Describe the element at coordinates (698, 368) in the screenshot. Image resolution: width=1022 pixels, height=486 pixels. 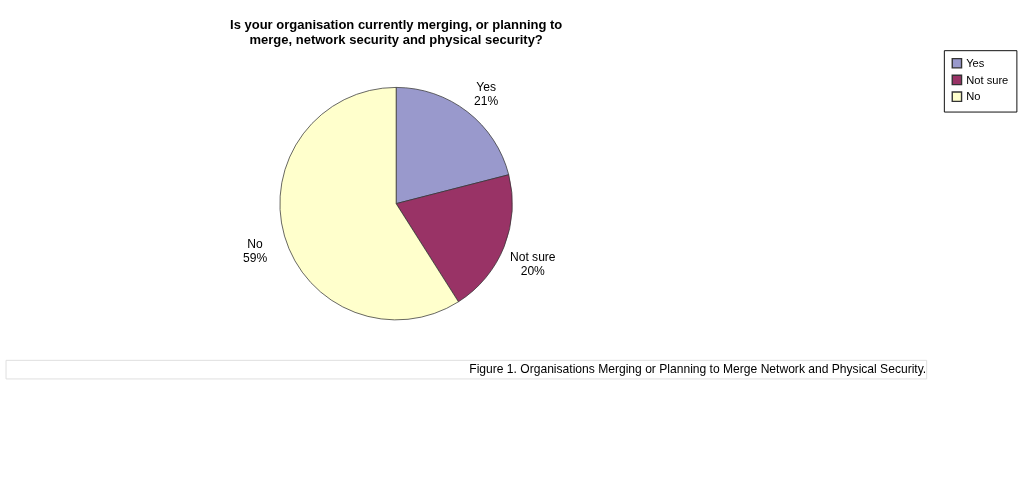
I see `caption: Figure 1. Organisations Merging or Planning to Merge Network and Physical Security.` at that location.